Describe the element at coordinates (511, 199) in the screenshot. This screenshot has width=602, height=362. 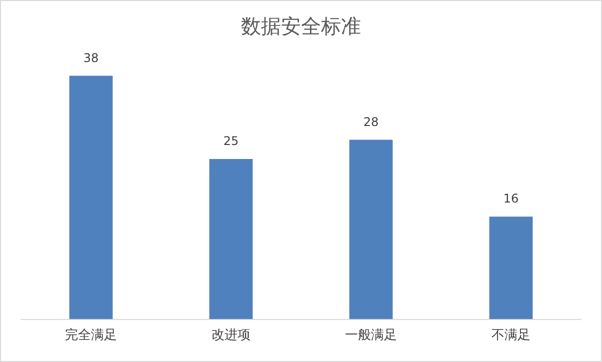
I see `data-label: 16` at that location.